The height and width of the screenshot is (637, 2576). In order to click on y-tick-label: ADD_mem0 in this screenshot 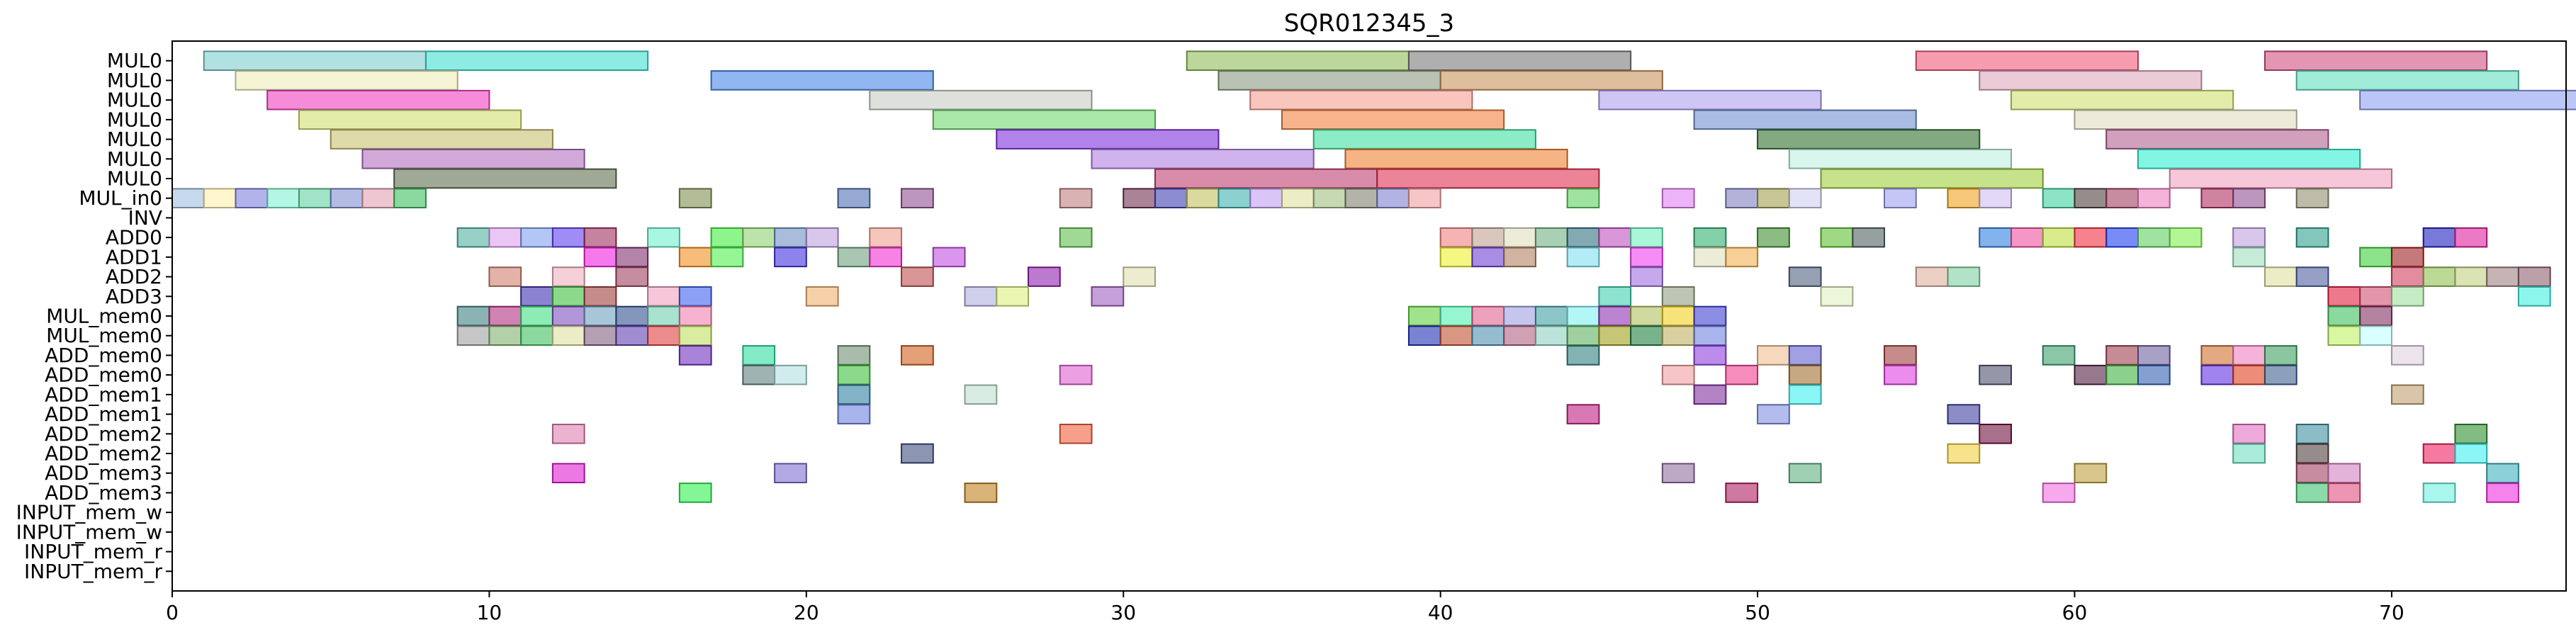, I will do `click(103, 375)`.